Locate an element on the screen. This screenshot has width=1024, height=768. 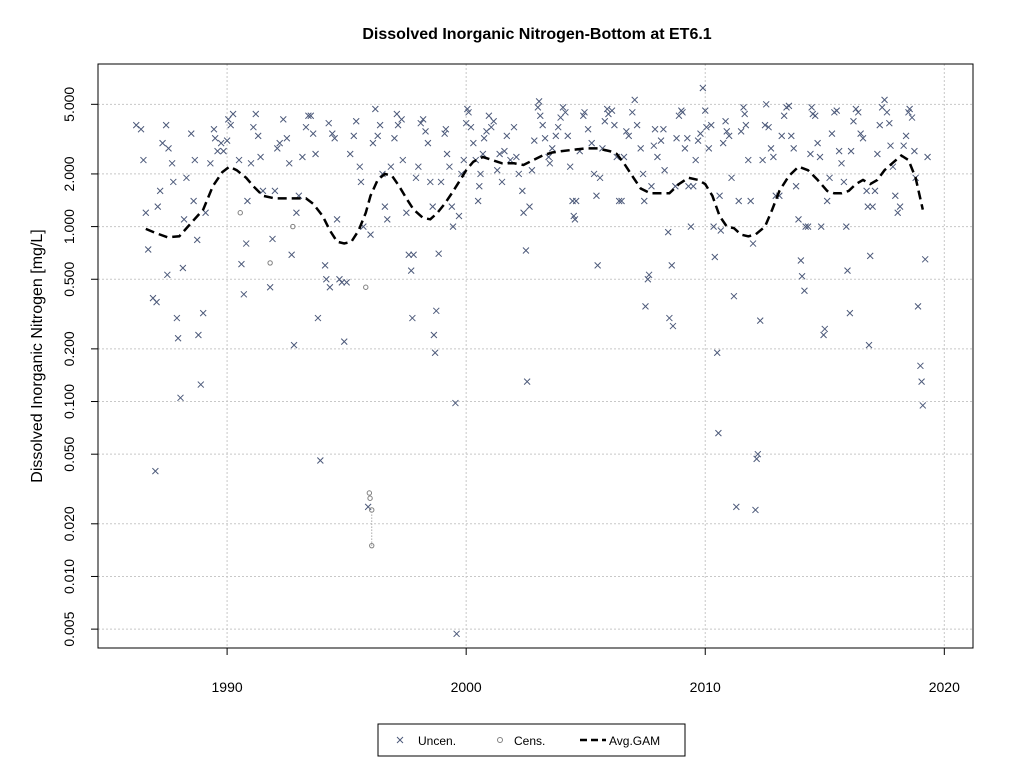
legend-uncen-marker-icon is located at coordinates (400, 740).